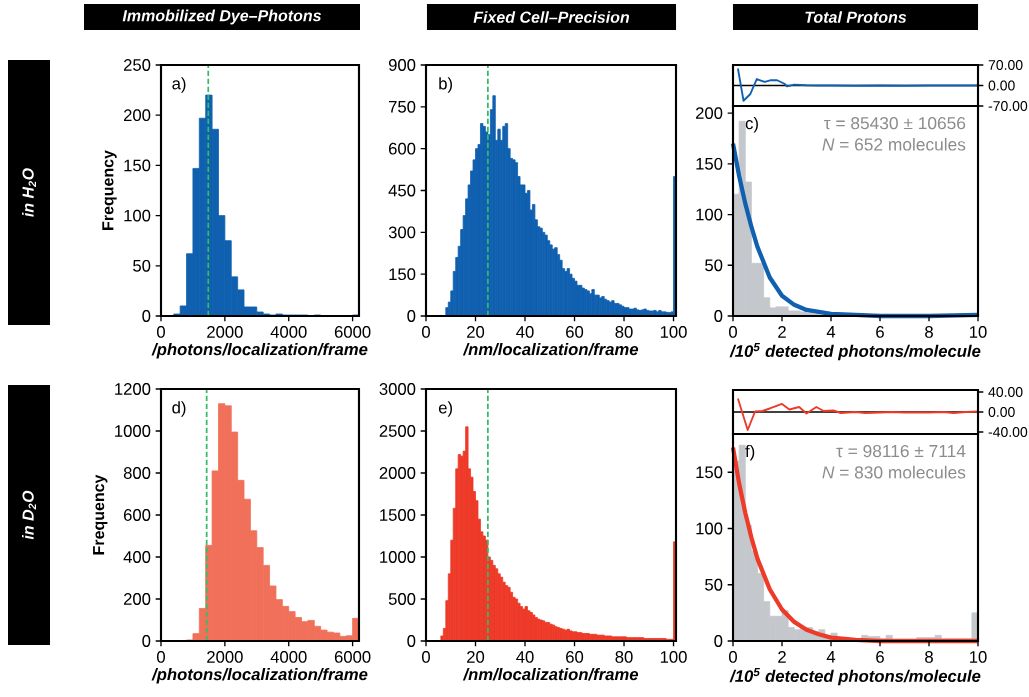 This screenshot has height=697, width=1029. Describe the element at coordinates (402, 599) in the screenshot. I see `y-tick-label: 500` at that location.